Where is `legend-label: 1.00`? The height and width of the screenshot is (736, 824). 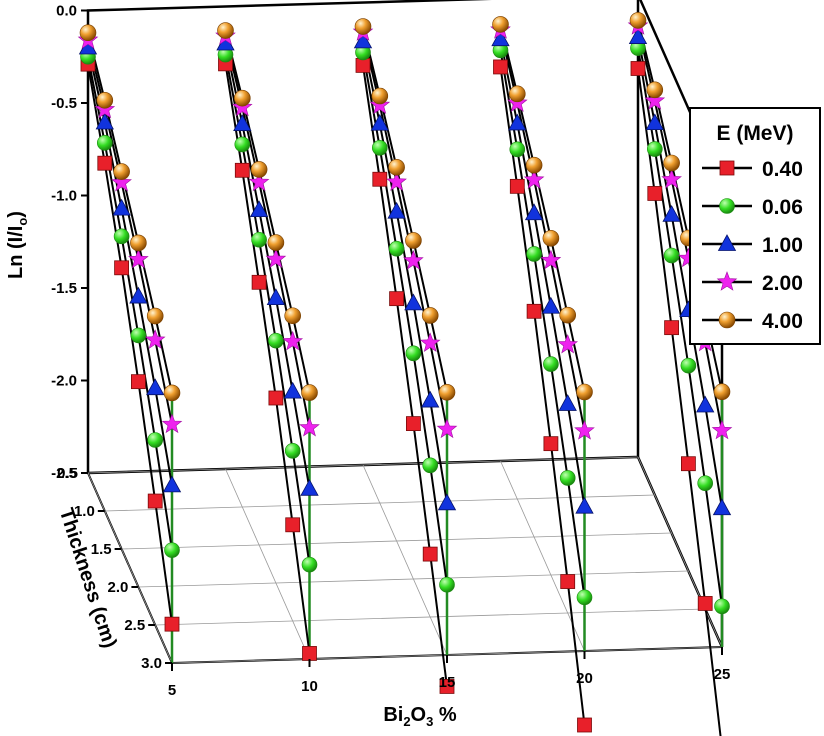
legend-label: 1.00 is located at coordinates (782, 245).